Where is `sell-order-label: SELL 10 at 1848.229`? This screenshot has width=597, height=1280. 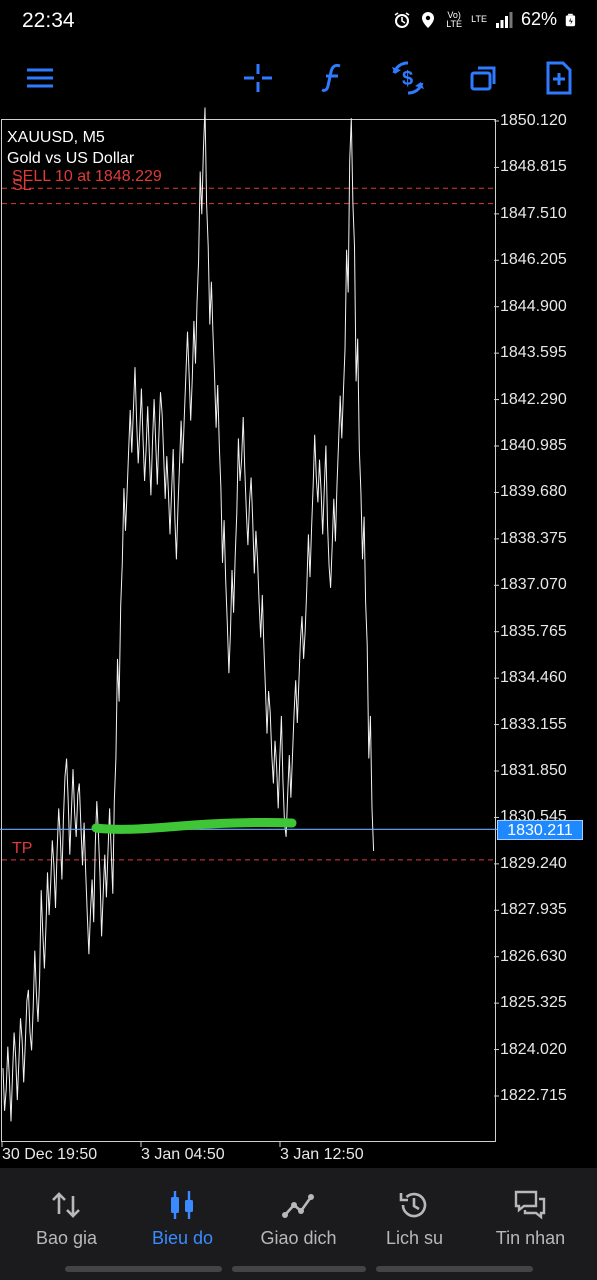
sell-order-label: SELL 10 at 1848.229 is located at coordinates (87, 176).